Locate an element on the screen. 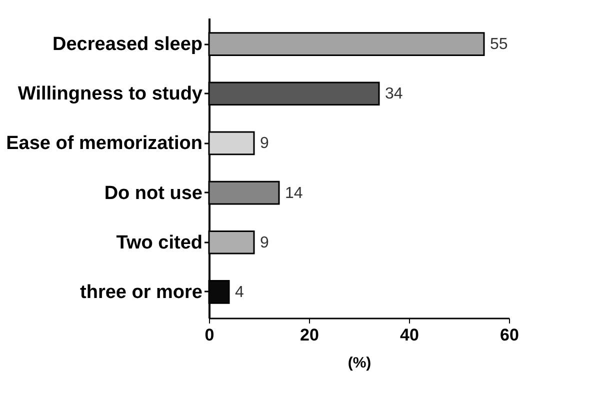 Image resolution: width=616 pixels, height=418 pixels. y-tick-label: Two cited is located at coordinates (159, 243).